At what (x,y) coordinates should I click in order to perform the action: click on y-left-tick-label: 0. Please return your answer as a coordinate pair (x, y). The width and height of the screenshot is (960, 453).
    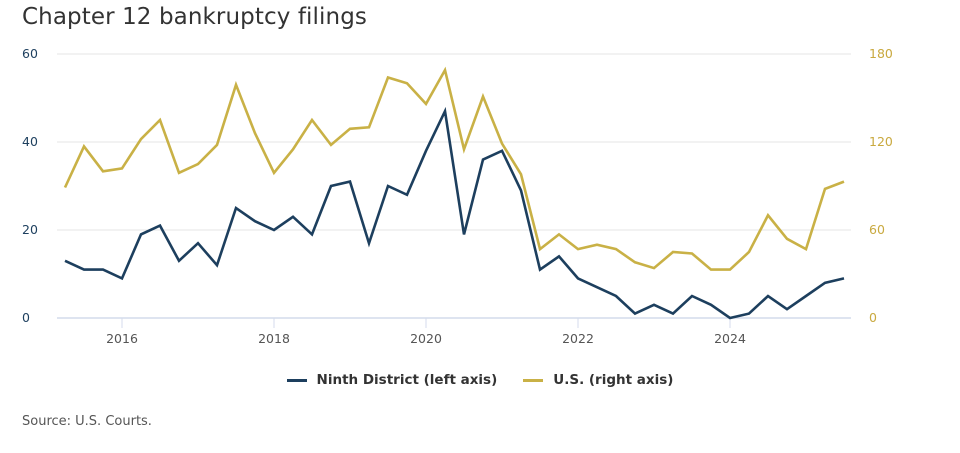
    Looking at the image, I should click on (26, 317).